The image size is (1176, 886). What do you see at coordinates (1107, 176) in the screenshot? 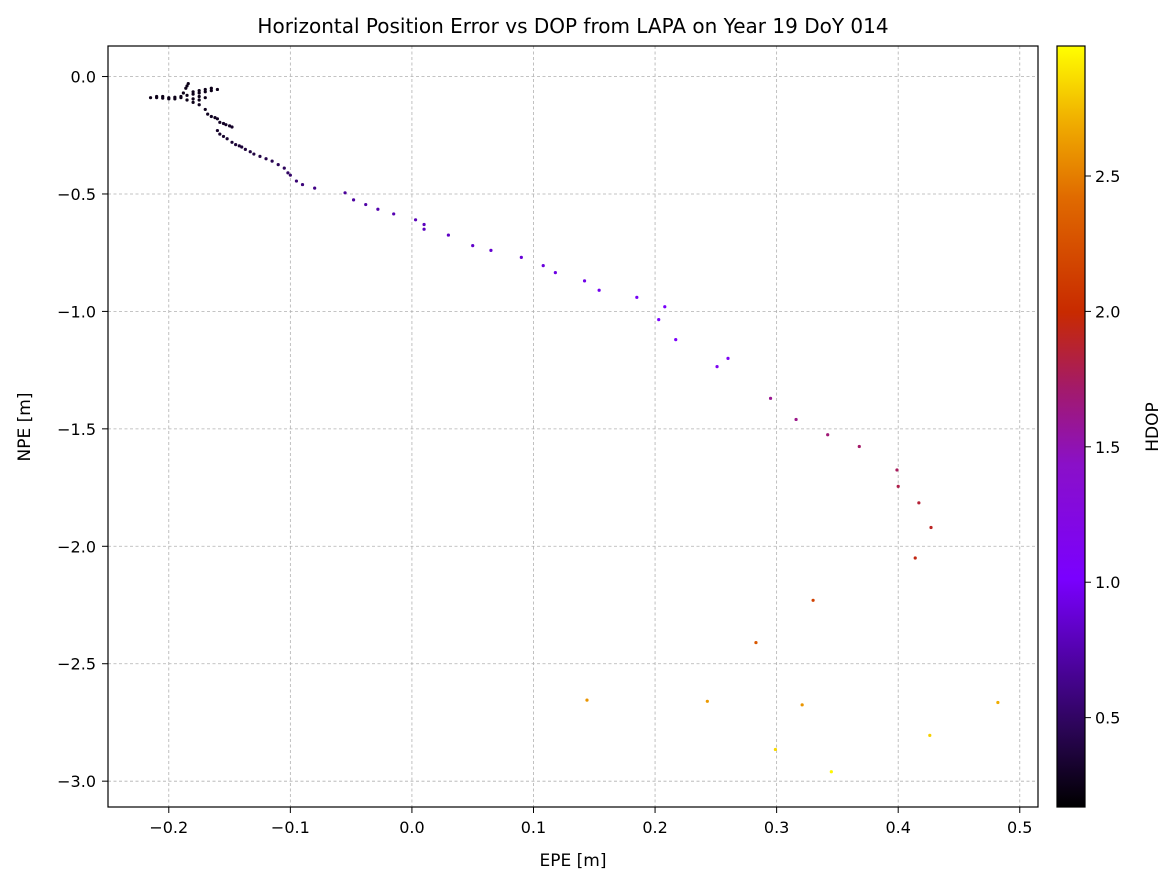
I see `colorbar-tick-label: 2.5` at bounding box center [1107, 176].